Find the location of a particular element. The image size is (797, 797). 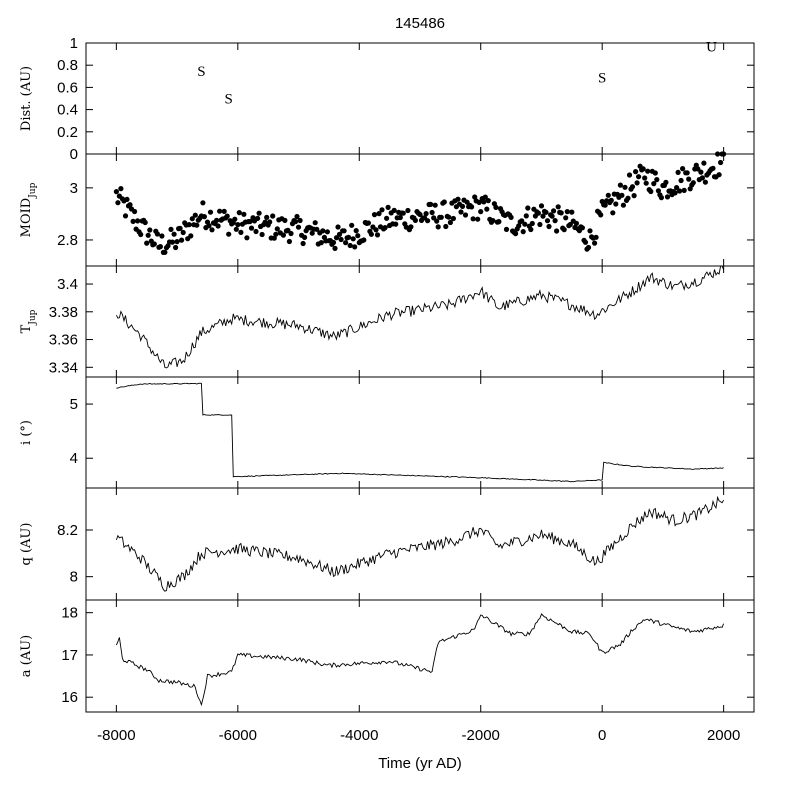

encounter-marker-S: S is located at coordinates (229, 100).